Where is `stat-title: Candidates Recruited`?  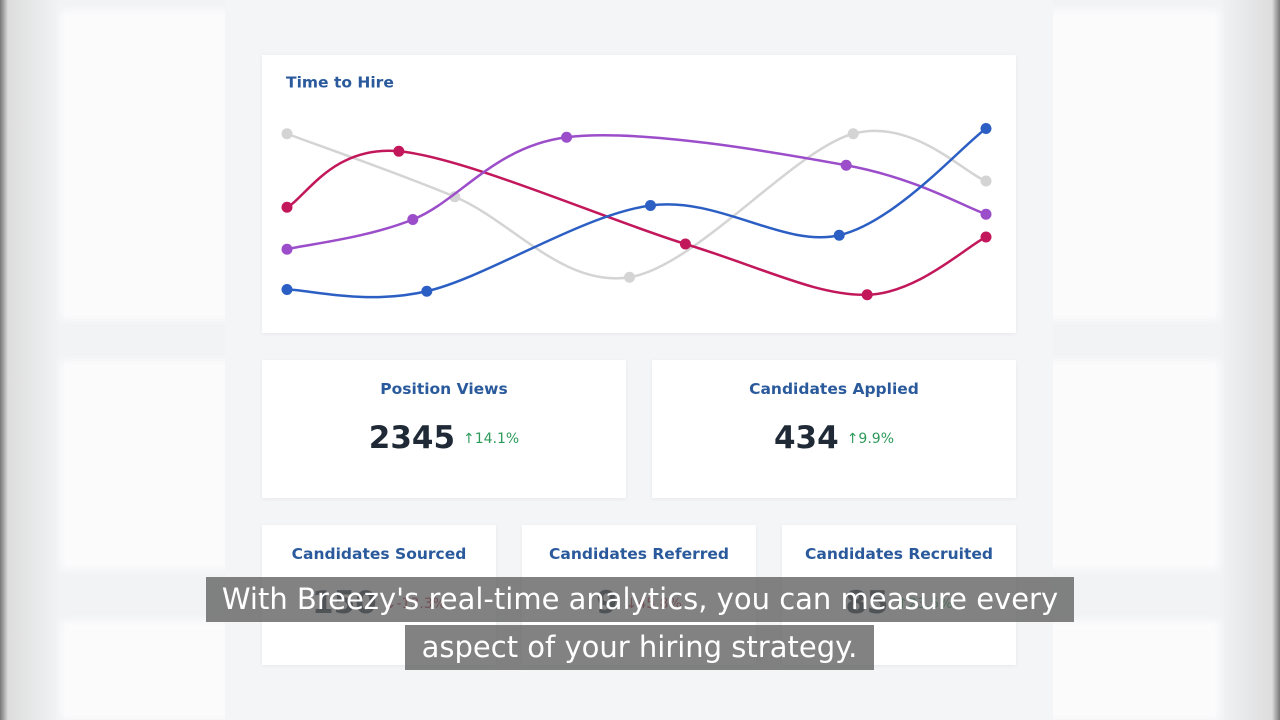
stat-title: Candidates Recruited is located at coordinates (899, 554).